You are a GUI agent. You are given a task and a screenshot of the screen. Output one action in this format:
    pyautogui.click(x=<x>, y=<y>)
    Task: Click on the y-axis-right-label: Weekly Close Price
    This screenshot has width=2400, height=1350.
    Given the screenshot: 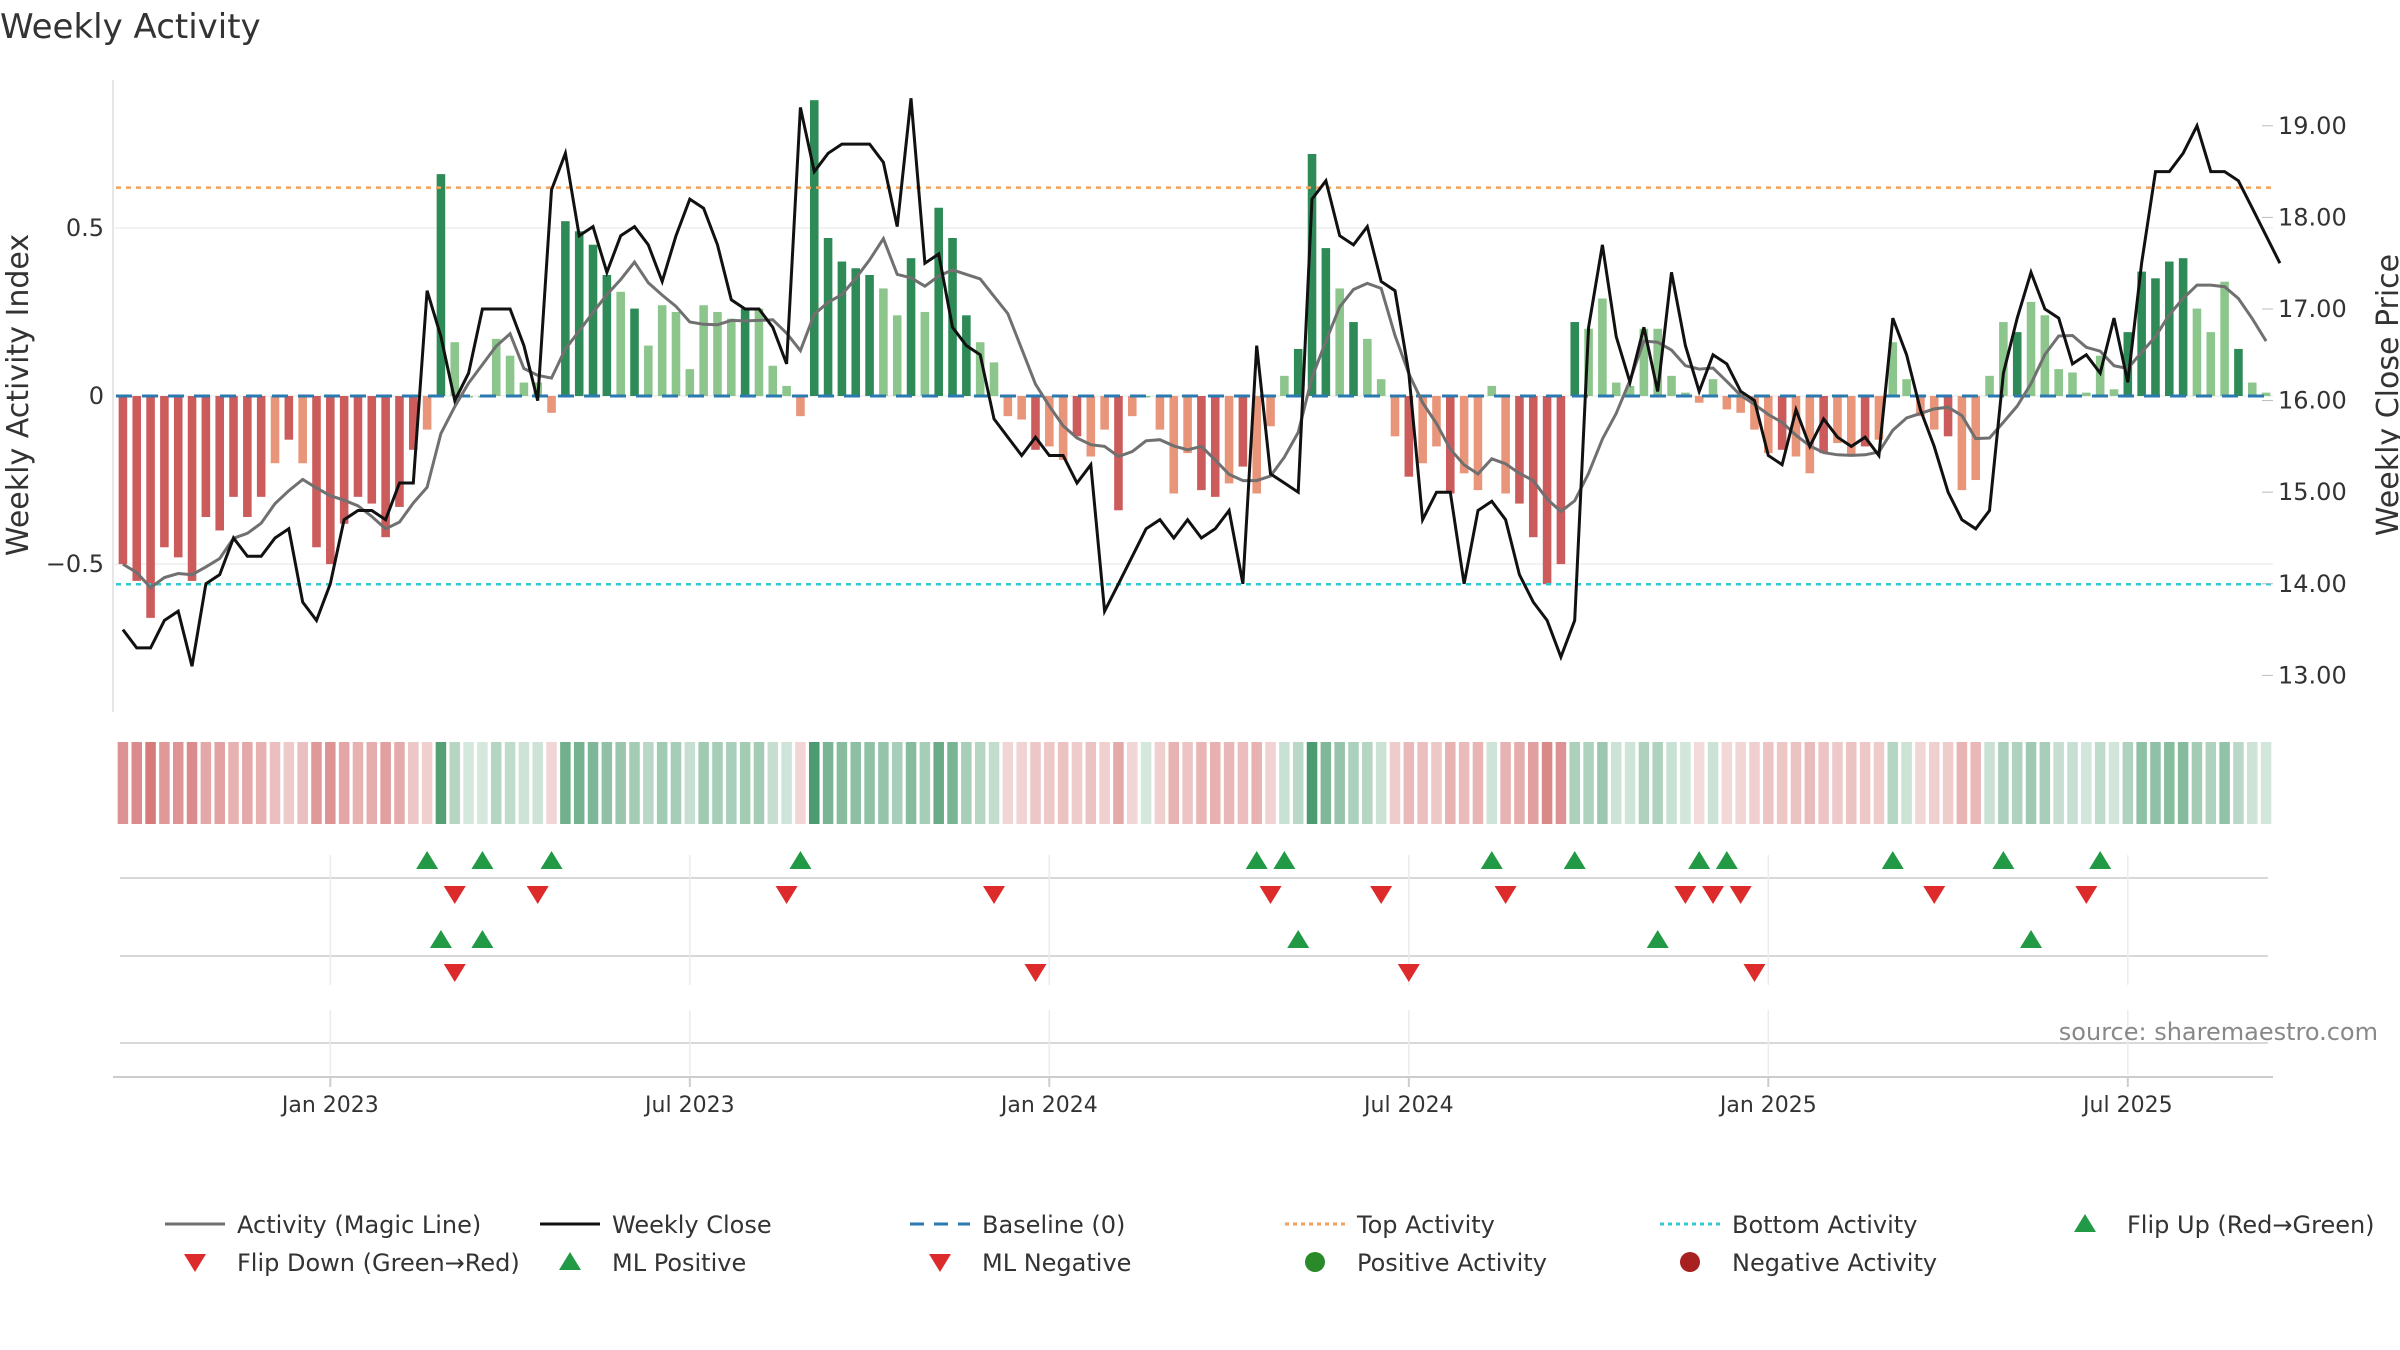 What is the action you would take?
    pyautogui.click(x=2385, y=395)
    